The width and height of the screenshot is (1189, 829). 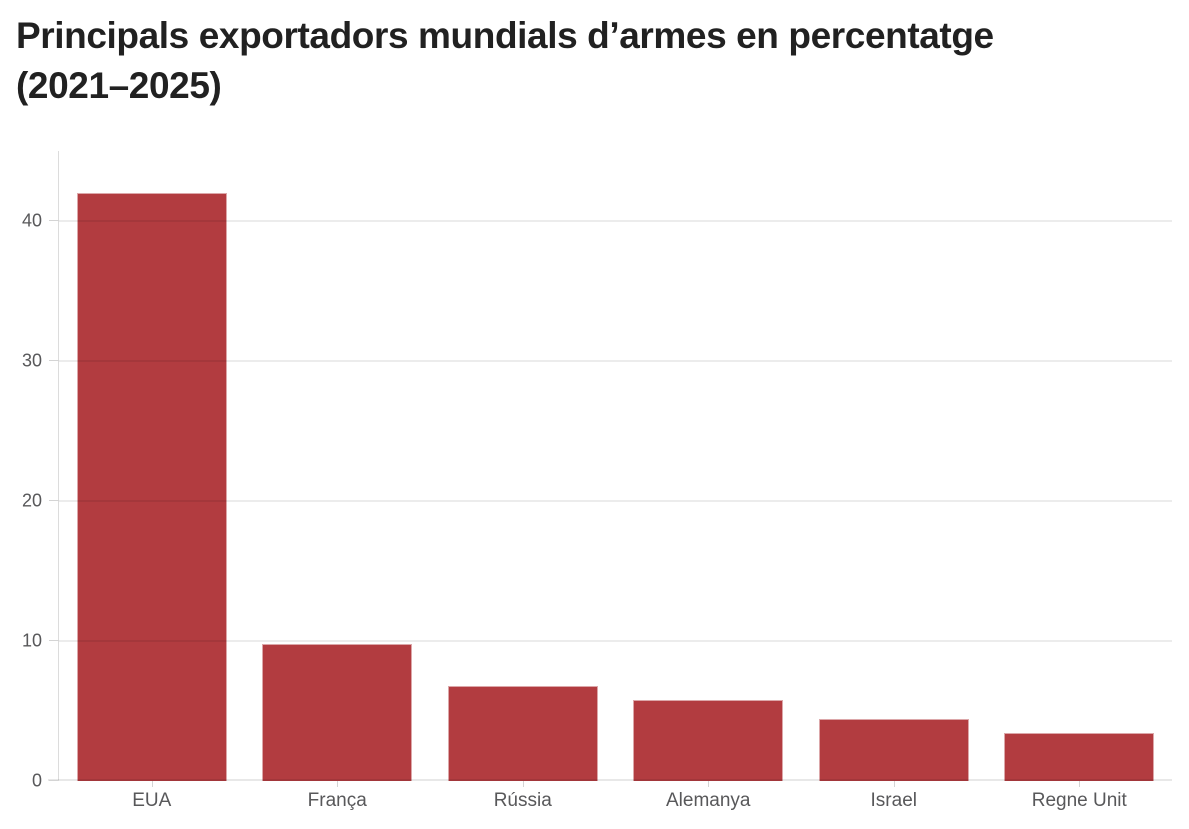 What do you see at coordinates (522, 800) in the screenshot?
I see `x-tick-label: Rússia` at bounding box center [522, 800].